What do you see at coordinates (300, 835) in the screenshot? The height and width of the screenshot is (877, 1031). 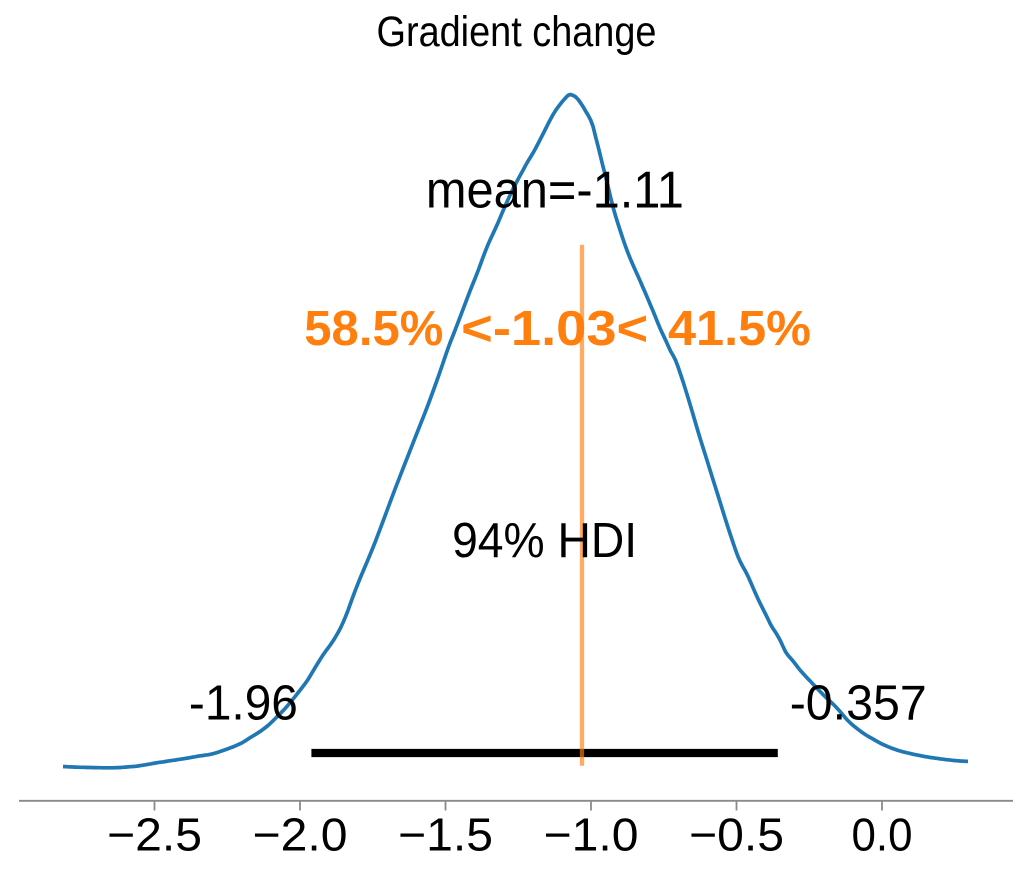 I see `svg-text: −2.0` at bounding box center [300, 835].